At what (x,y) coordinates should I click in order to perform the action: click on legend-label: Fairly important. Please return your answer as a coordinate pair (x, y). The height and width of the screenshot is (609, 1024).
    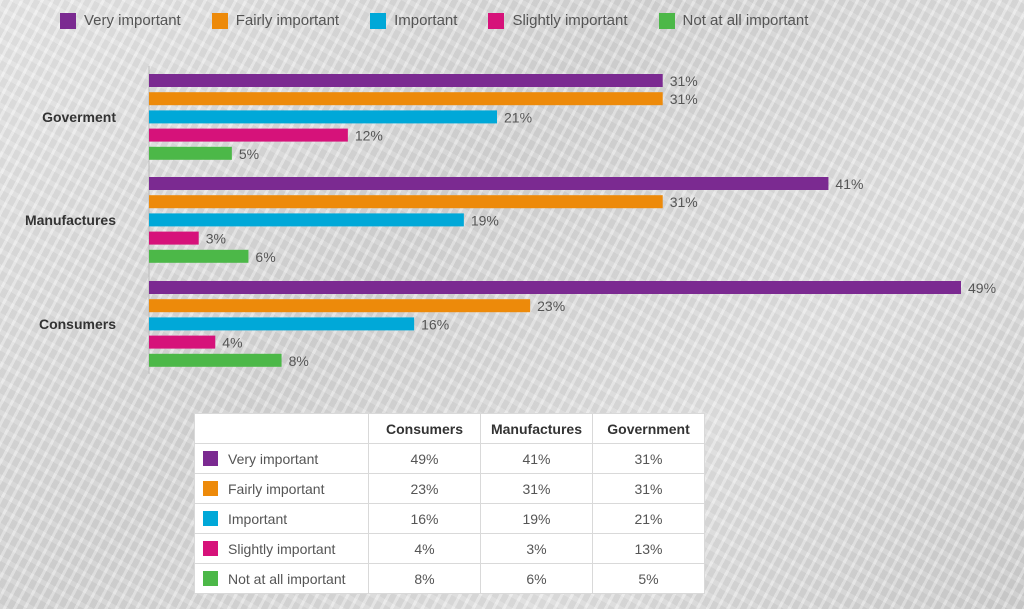
    Looking at the image, I should click on (287, 20).